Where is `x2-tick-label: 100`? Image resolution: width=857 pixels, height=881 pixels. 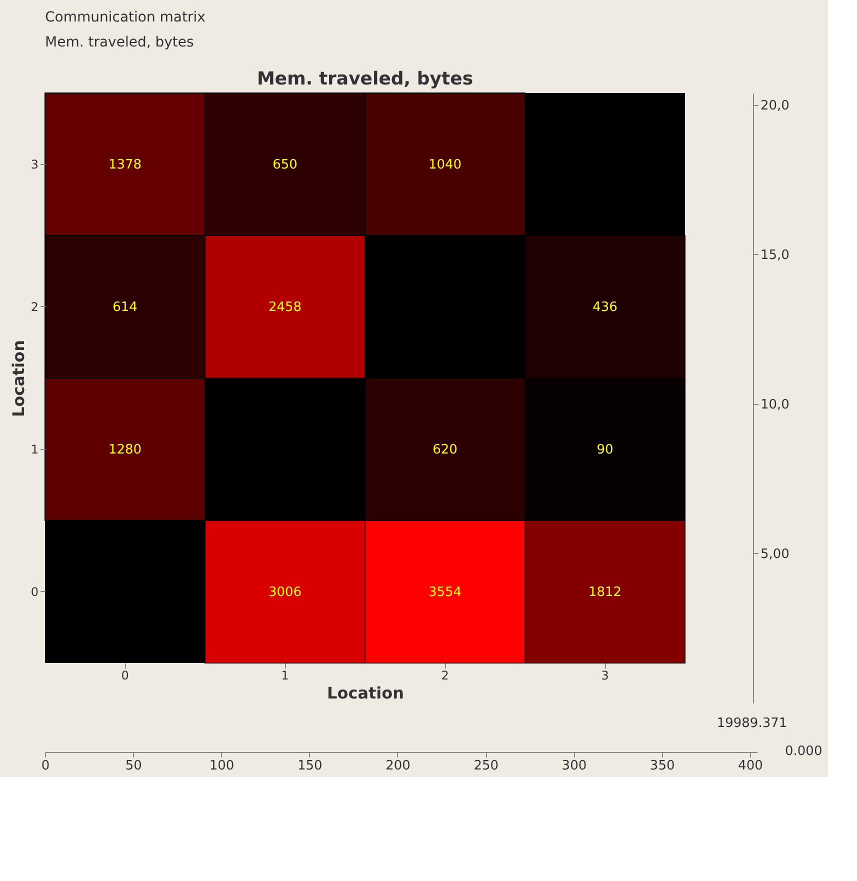 x2-tick-label: 100 is located at coordinates (221, 766).